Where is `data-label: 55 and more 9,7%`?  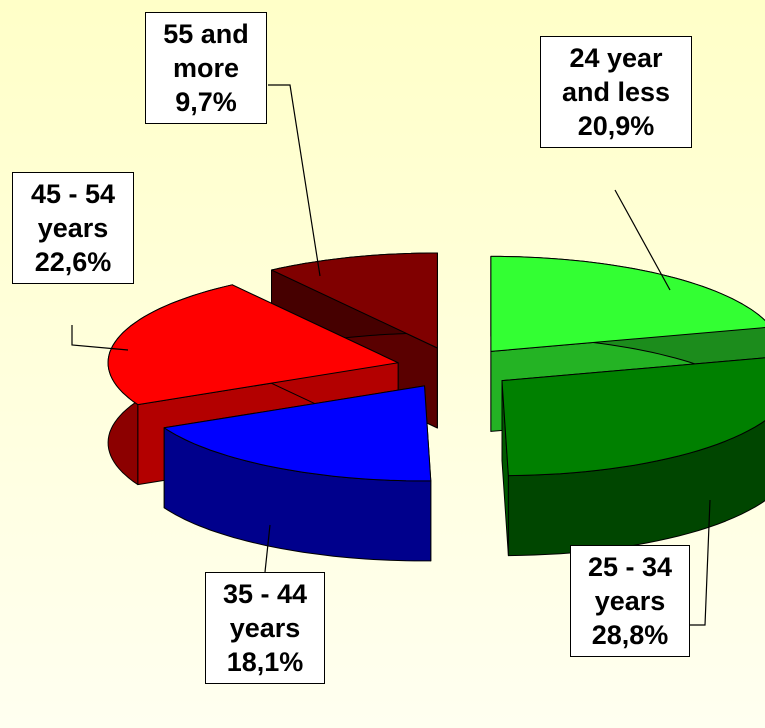 data-label: 55 and more 9,7% is located at coordinates (206, 68).